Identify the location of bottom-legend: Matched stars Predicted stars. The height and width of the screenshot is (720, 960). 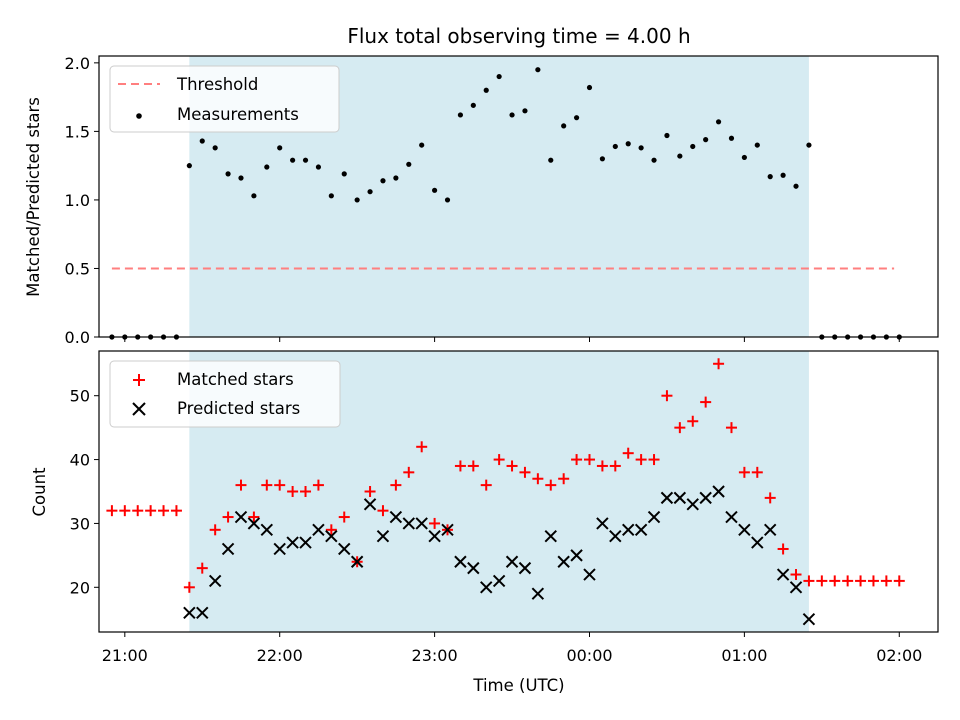
(225, 394).